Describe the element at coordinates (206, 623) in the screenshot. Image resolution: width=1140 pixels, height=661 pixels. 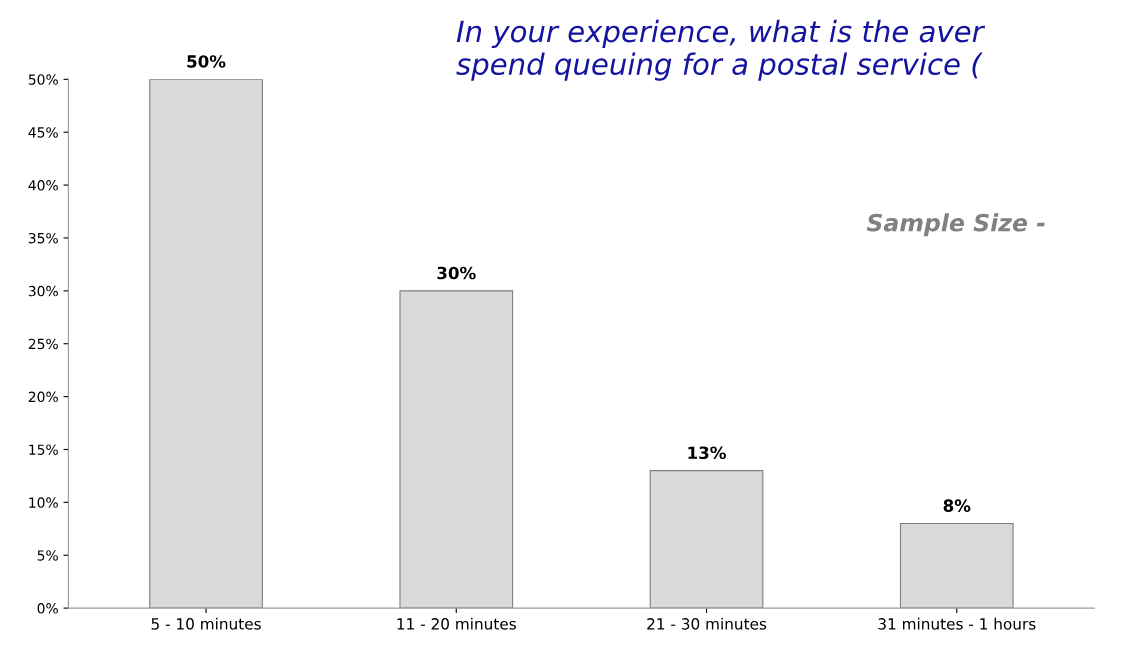
I see `x-tick-label: 5 - 10 minutes` at that location.